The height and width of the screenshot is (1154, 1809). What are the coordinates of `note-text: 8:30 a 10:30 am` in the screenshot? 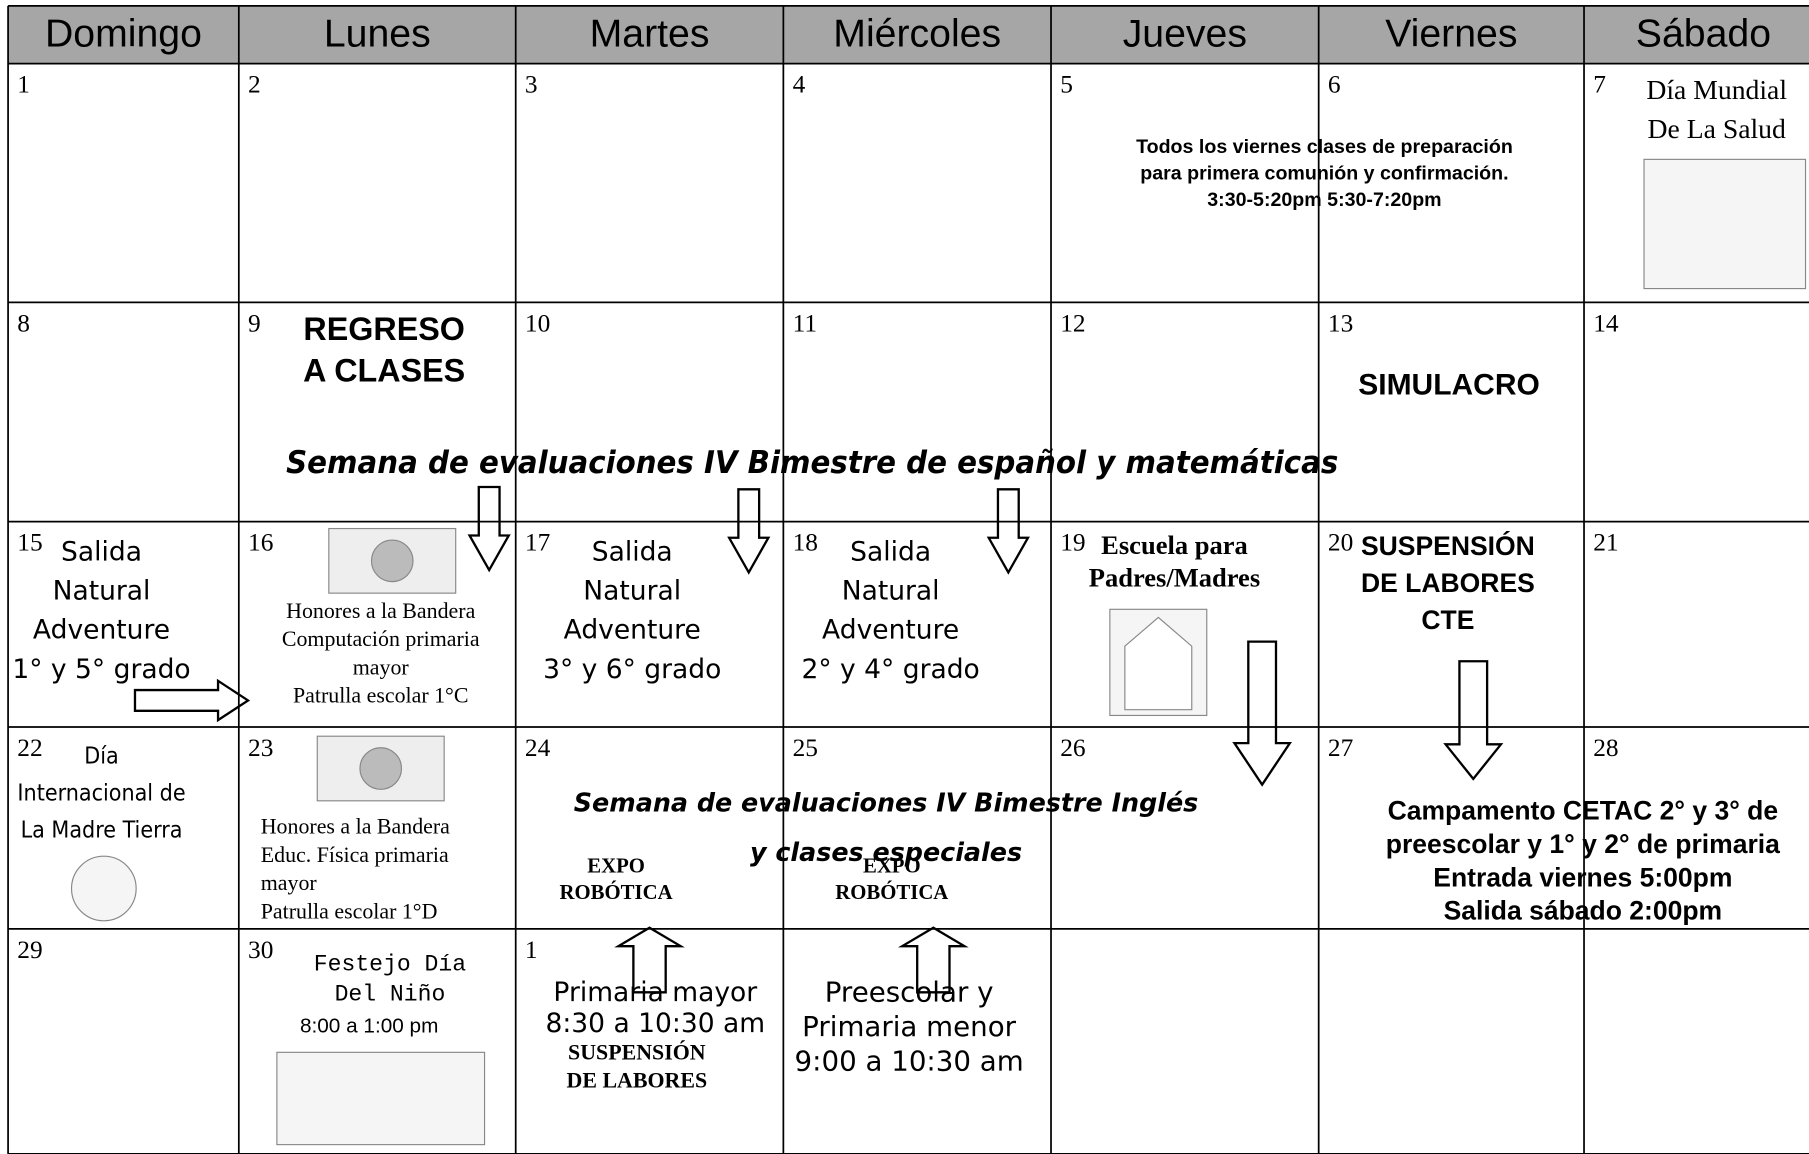 It's located at (656, 1023).